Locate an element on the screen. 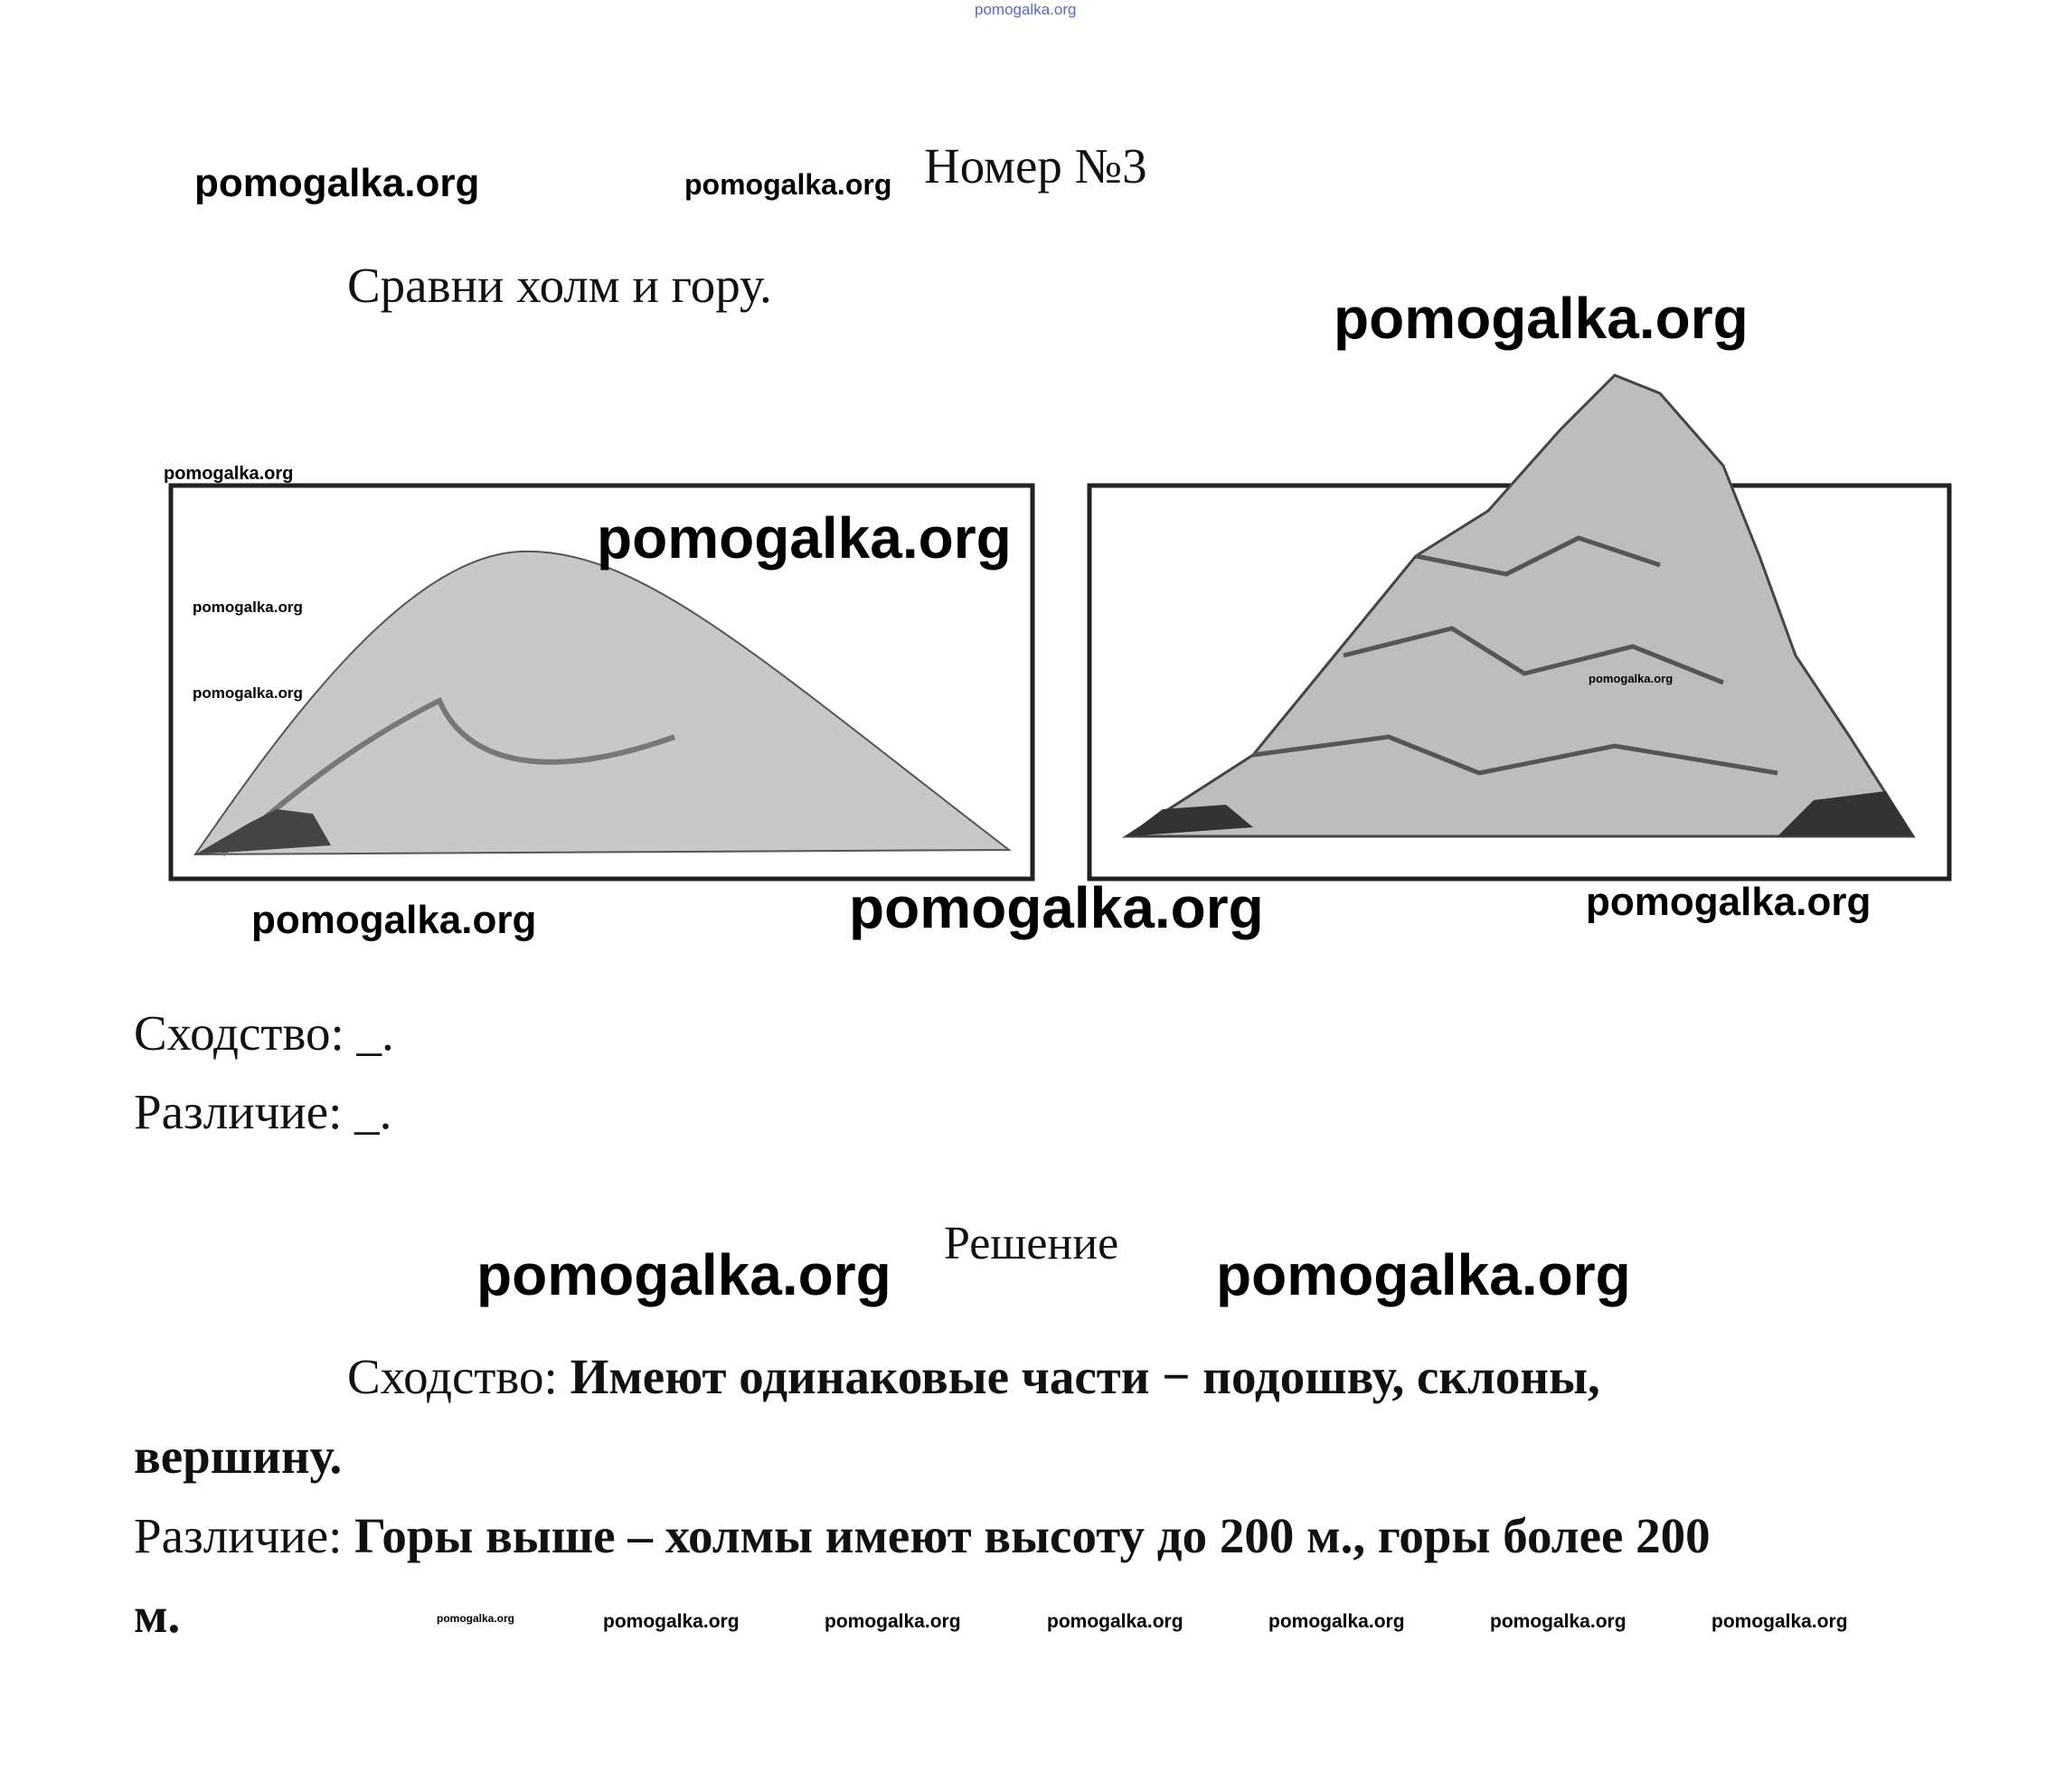 The height and width of the screenshot is (1792, 2046). solution-title: Решение is located at coordinates (1031, 1244).